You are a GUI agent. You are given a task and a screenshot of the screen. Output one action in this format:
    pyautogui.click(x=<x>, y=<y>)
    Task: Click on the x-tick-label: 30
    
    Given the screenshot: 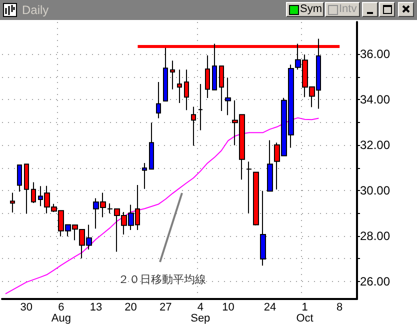 What is the action you would take?
    pyautogui.click(x=26, y=308)
    